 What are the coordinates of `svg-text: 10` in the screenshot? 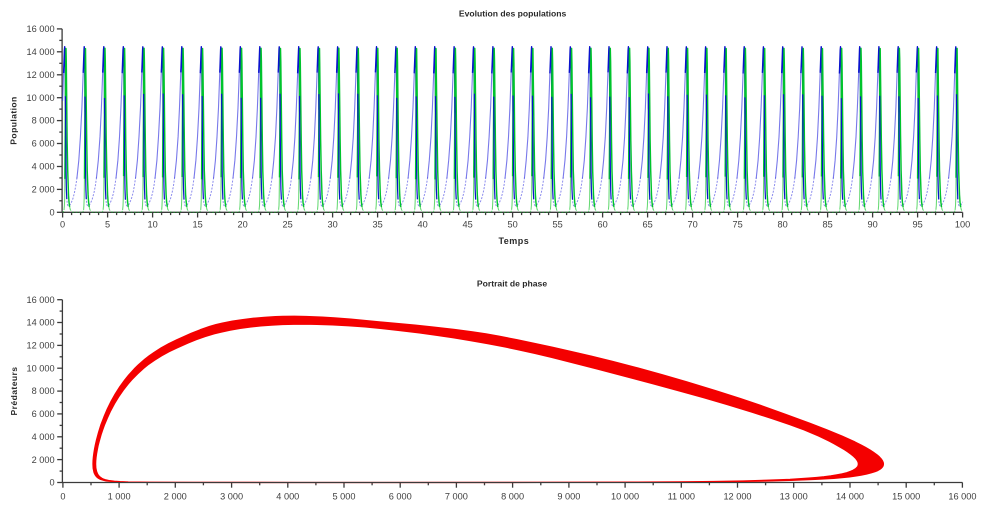 It's located at (152, 225).